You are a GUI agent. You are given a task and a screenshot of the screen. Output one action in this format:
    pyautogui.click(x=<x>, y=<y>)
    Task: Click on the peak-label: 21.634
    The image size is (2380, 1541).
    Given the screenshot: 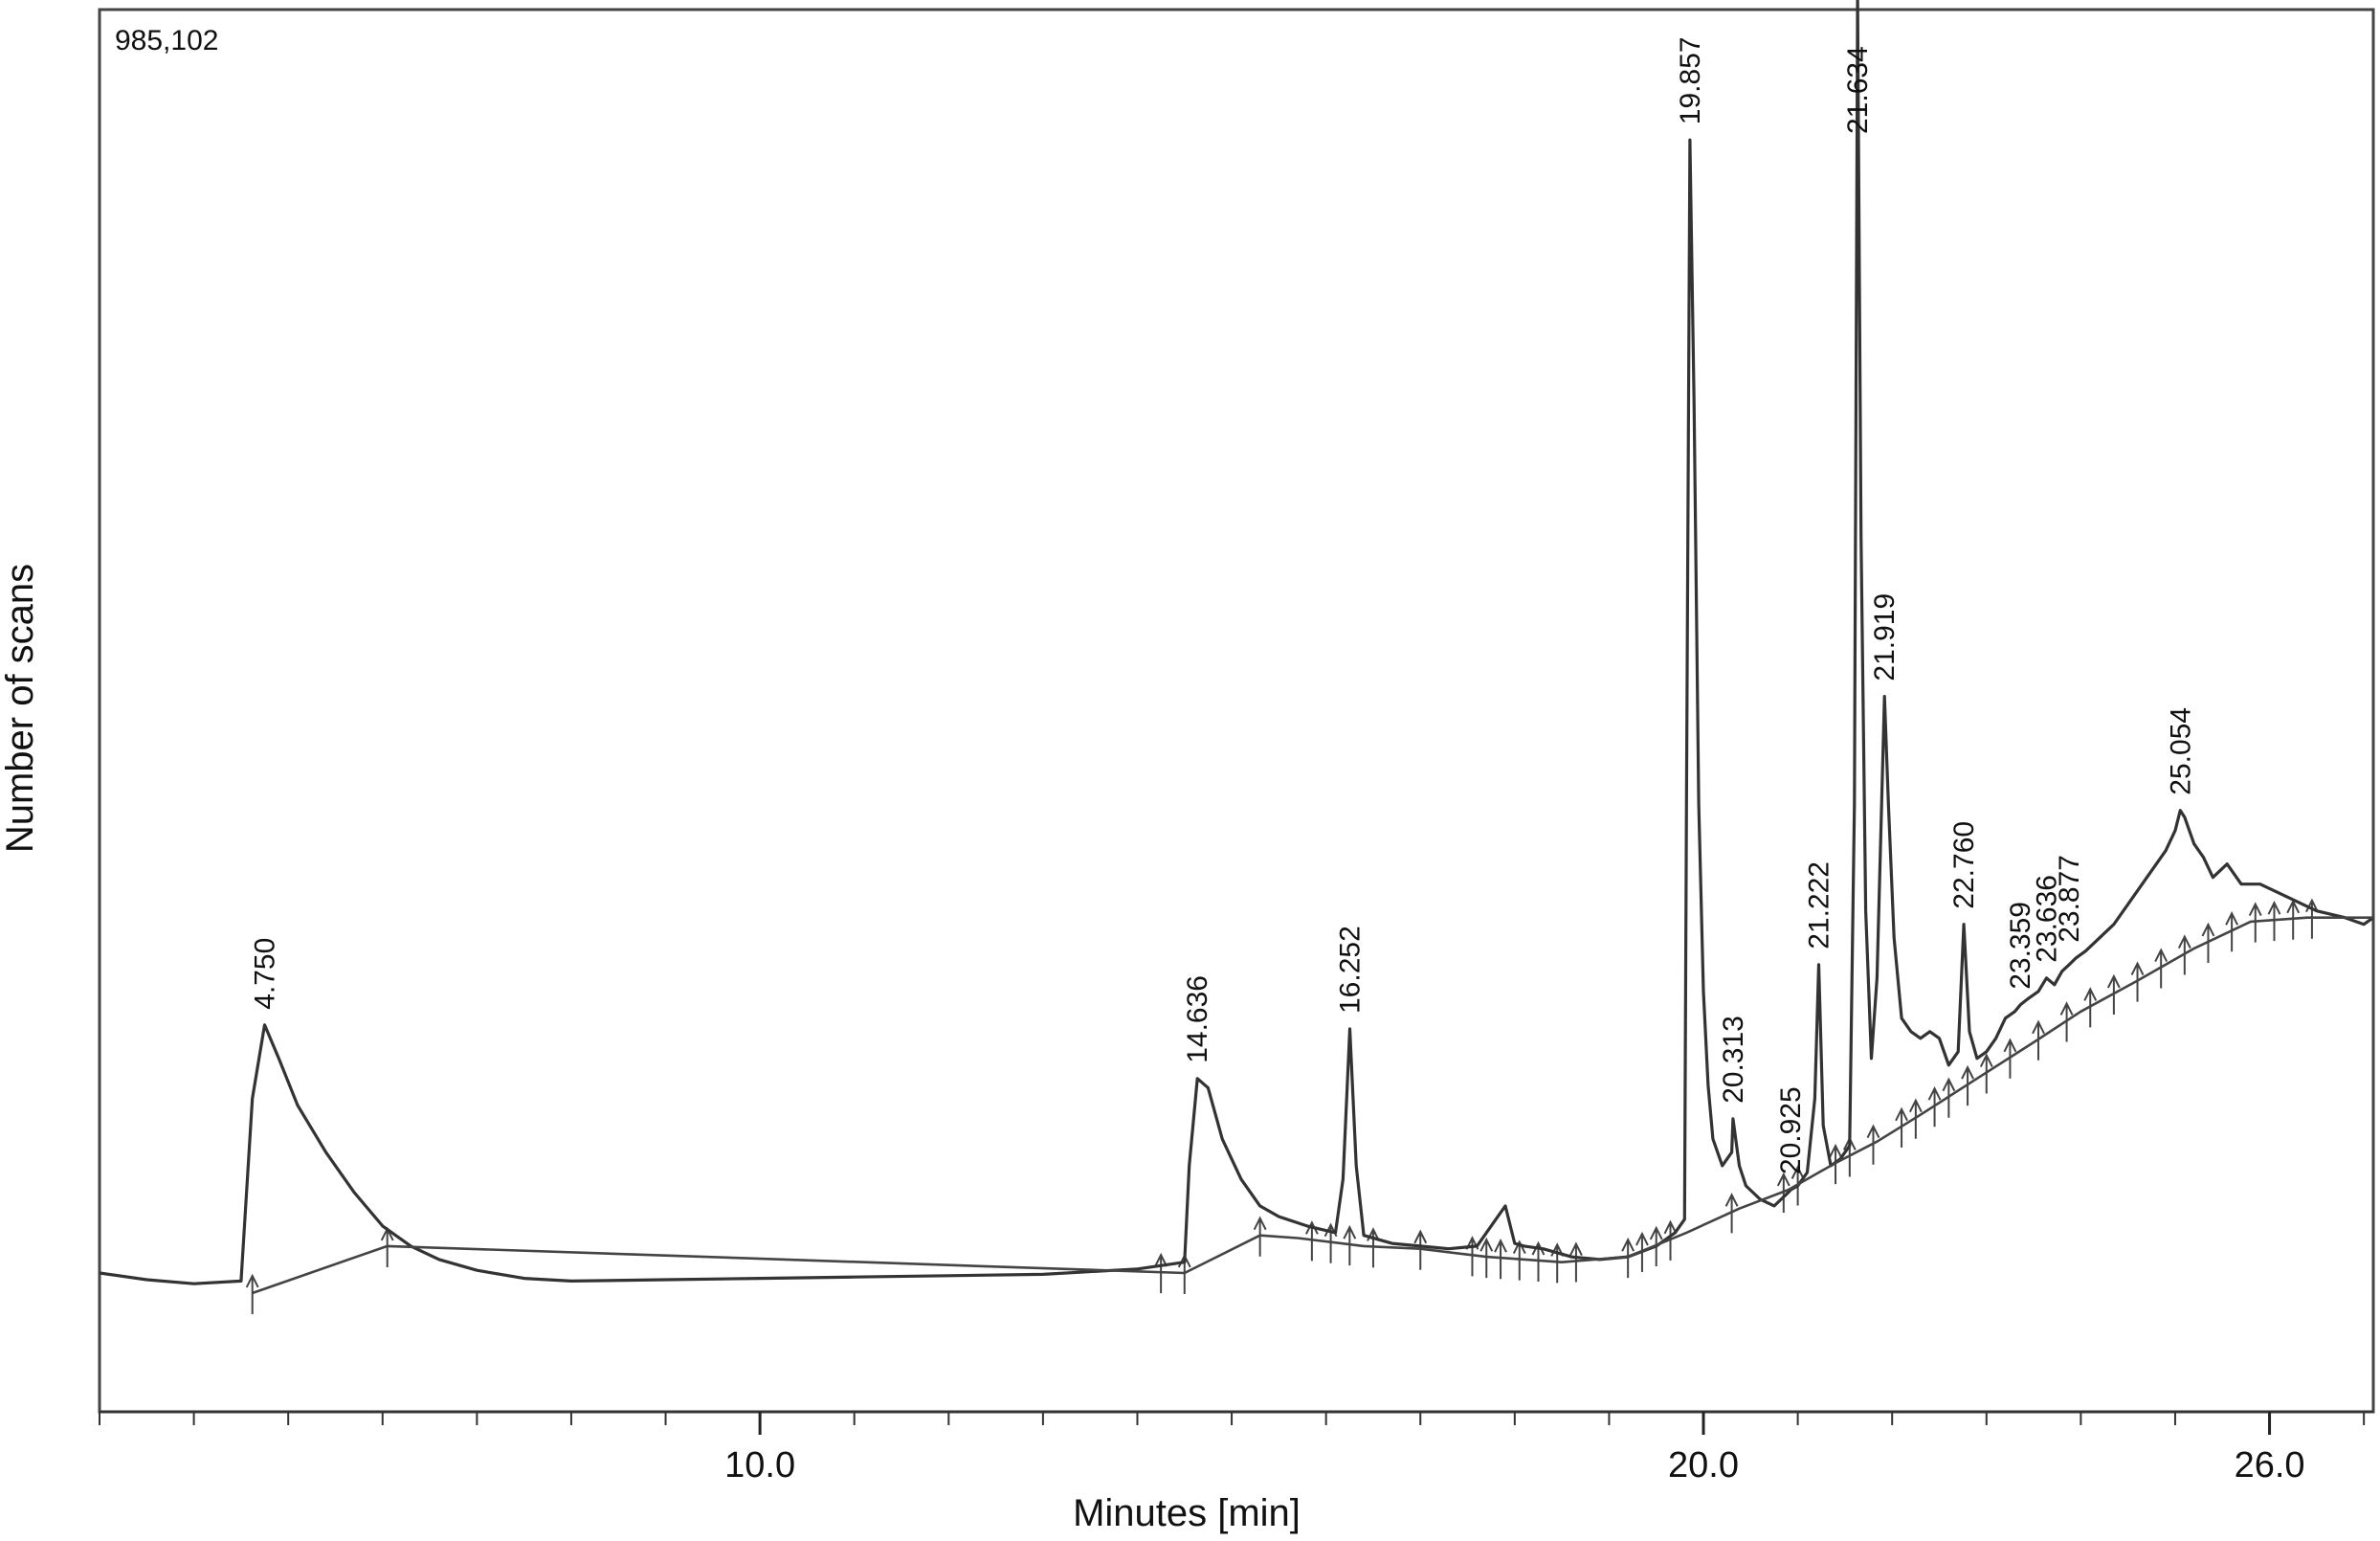 What is the action you would take?
    pyautogui.click(x=1858, y=90)
    